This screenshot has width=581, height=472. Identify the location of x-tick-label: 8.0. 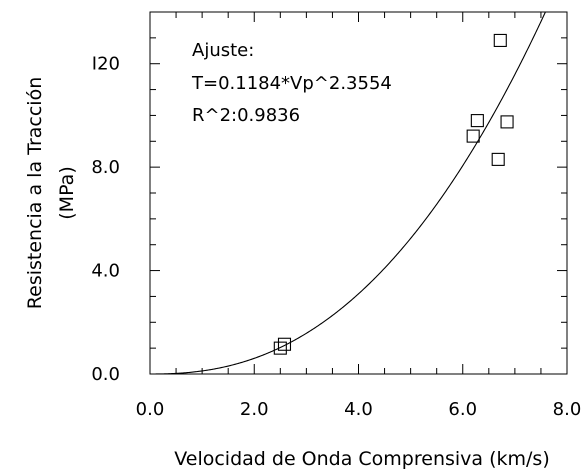
(567, 409).